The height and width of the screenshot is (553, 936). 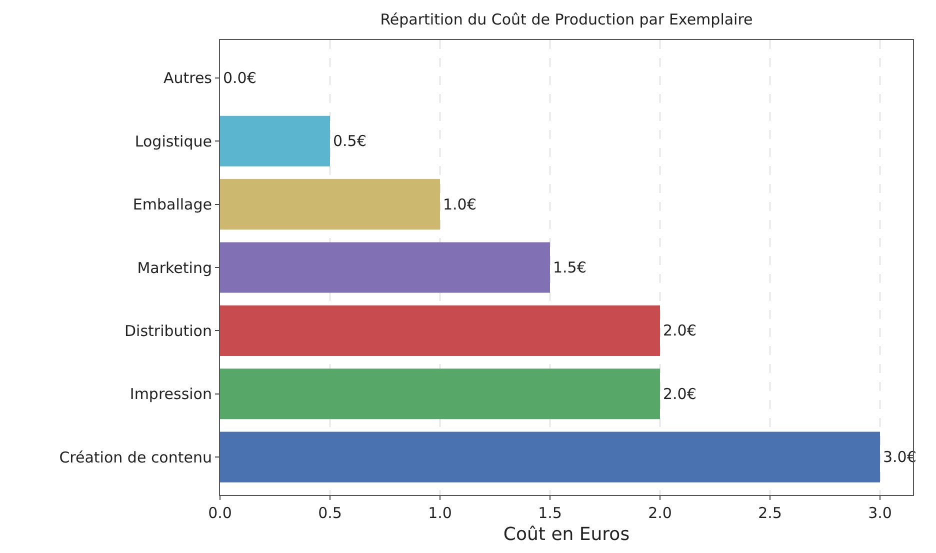 What do you see at coordinates (174, 267) in the screenshot?
I see `y-tick-label: Marketing` at bounding box center [174, 267].